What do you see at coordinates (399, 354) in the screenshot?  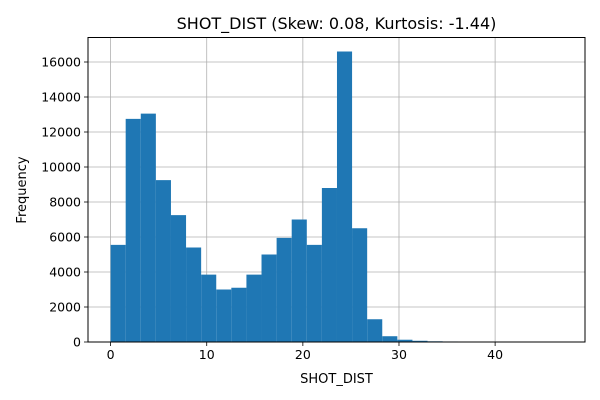 I see `x-tick-label: 30` at bounding box center [399, 354].